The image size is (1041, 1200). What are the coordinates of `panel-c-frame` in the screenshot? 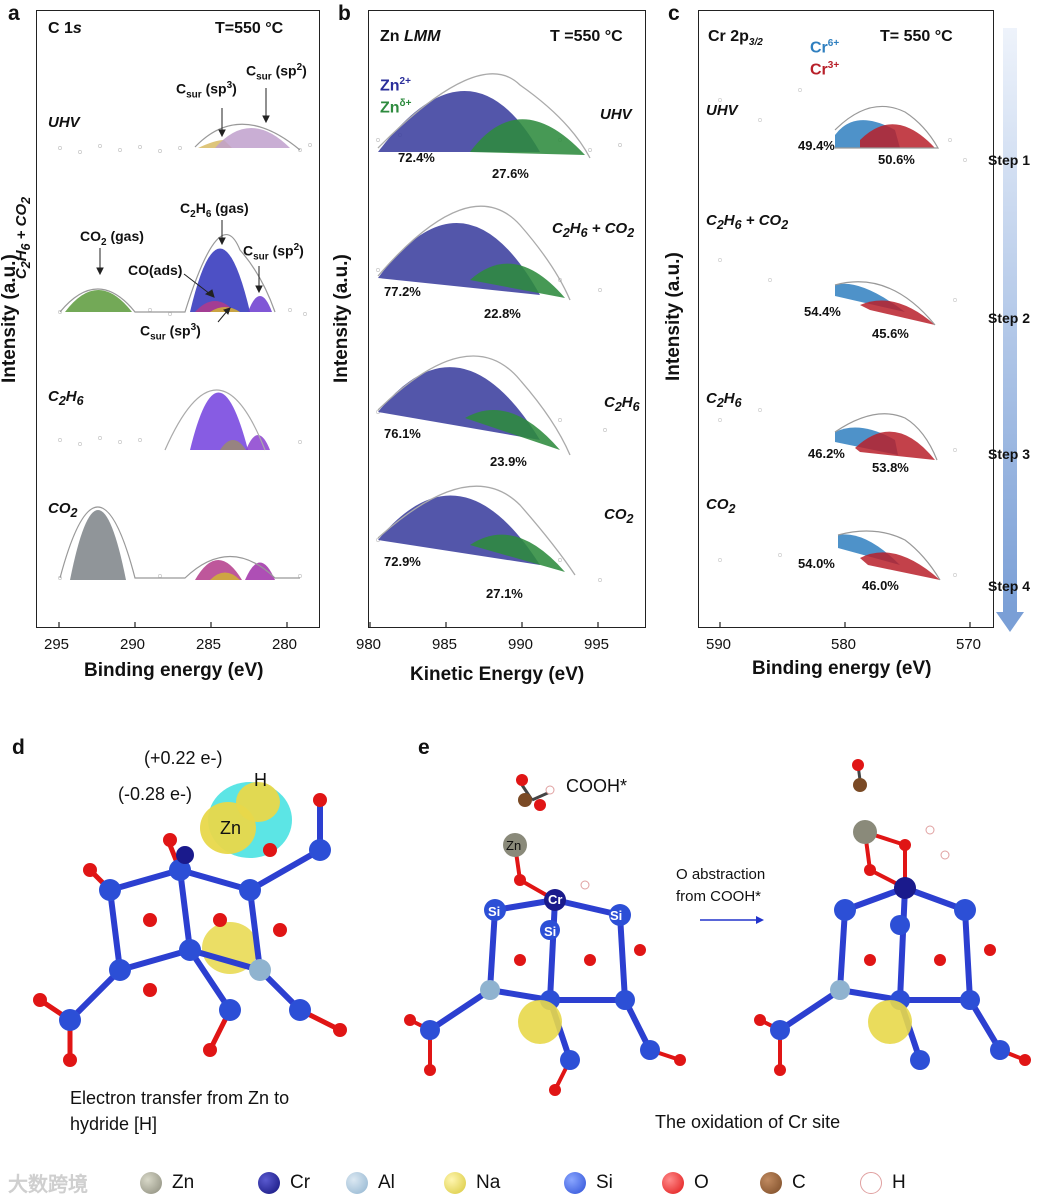 It's located at (846, 319).